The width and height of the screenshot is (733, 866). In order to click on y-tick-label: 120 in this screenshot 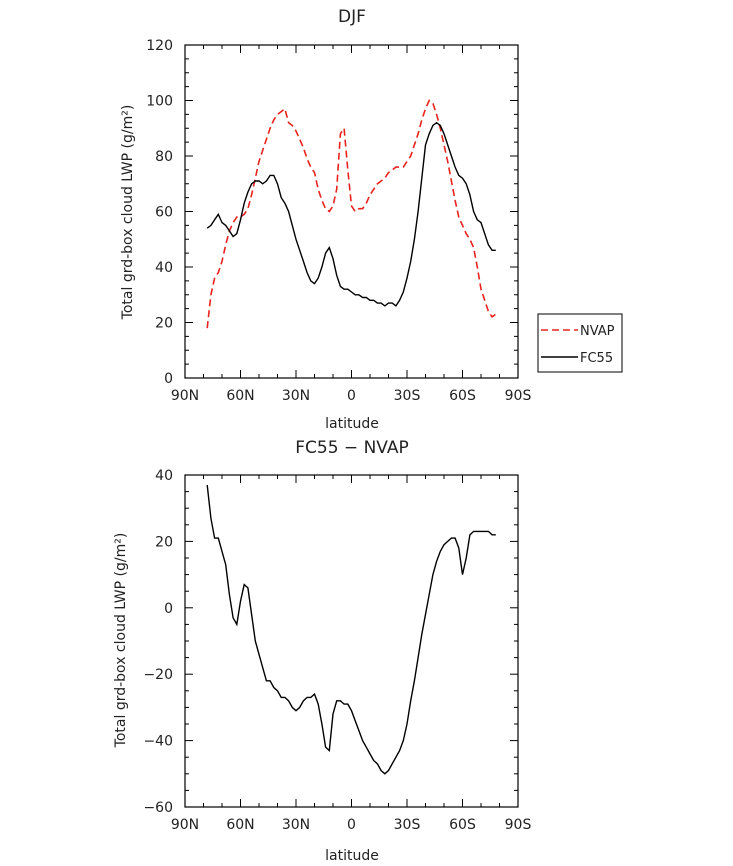, I will do `click(159, 46)`.